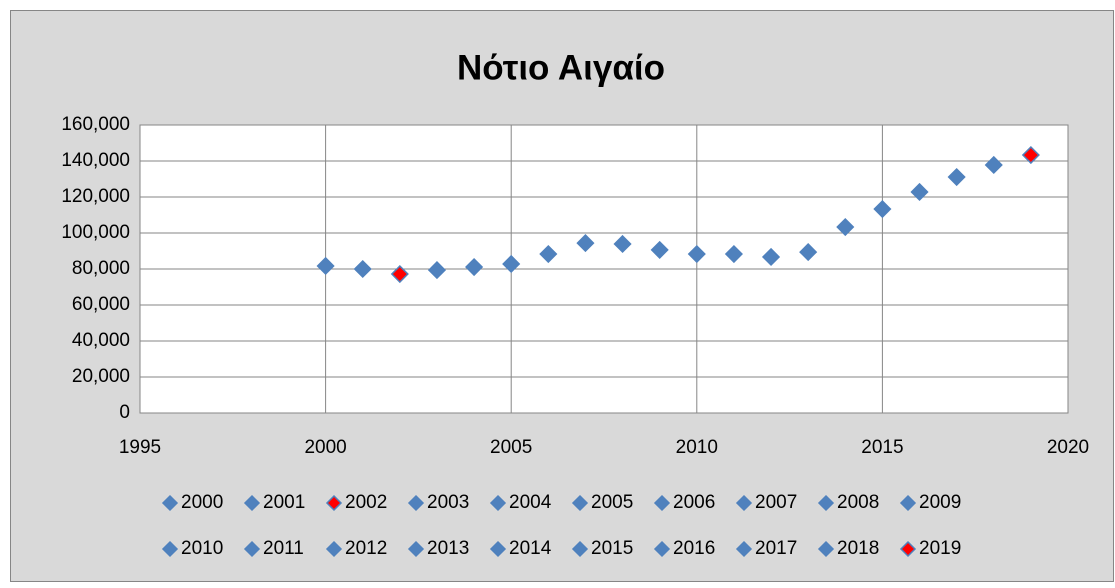  Describe the element at coordinates (1068, 447) in the screenshot. I see `x-tick-label: 2020` at that location.